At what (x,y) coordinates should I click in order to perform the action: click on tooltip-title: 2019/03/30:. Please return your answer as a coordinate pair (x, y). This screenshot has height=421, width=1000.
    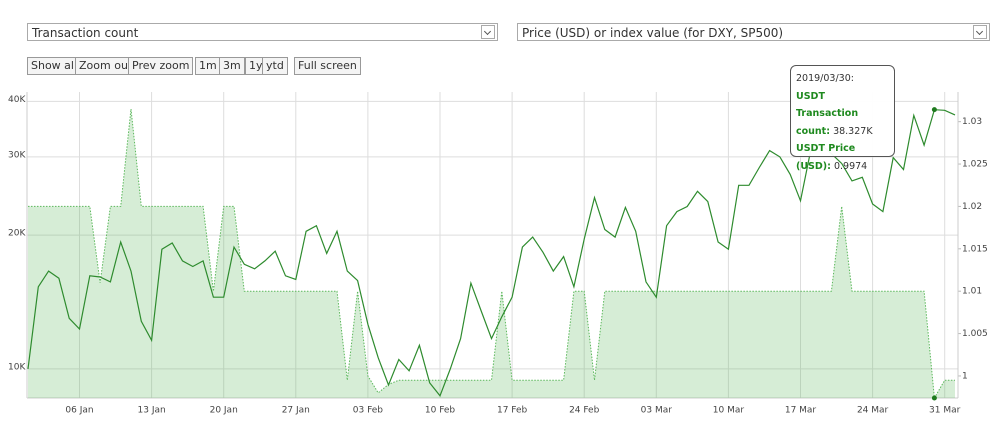
    Looking at the image, I should click on (825, 78).